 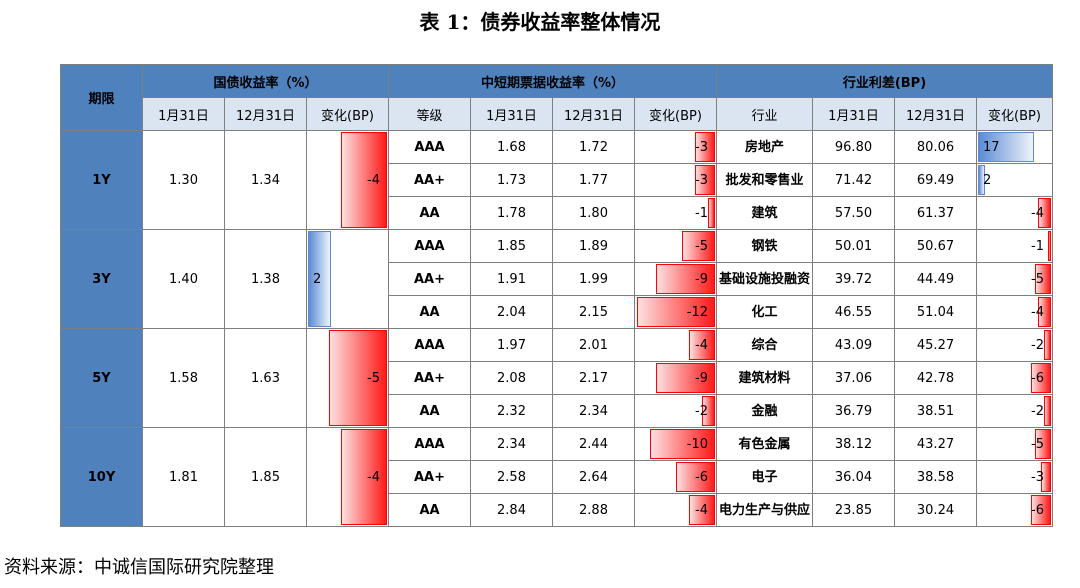 What do you see at coordinates (675, 444) in the screenshot?
I see `mtn-change-cell: -10` at bounding box center [675, 444].